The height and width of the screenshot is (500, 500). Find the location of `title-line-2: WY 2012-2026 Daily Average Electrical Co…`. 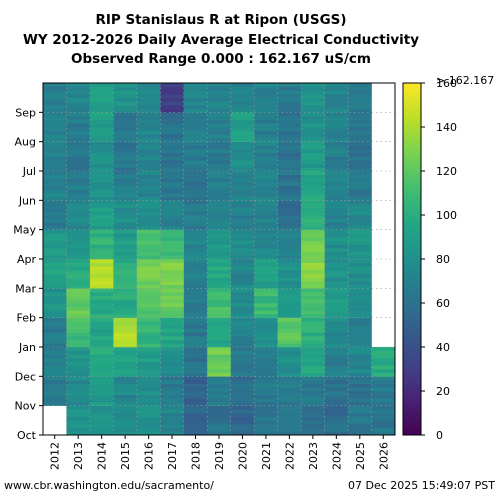

title-line-2: WY 2012-2026 Daily Average Electrical Co… is located at coordinates (221, 40).